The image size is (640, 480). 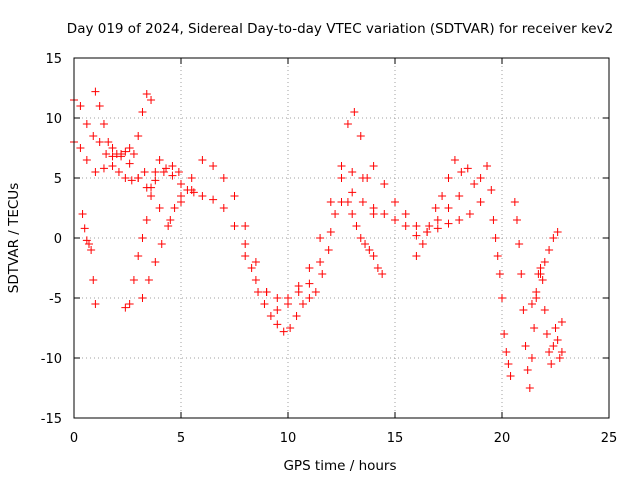 I want to click on x-tick-label: 5, so click(x=181, y=438).